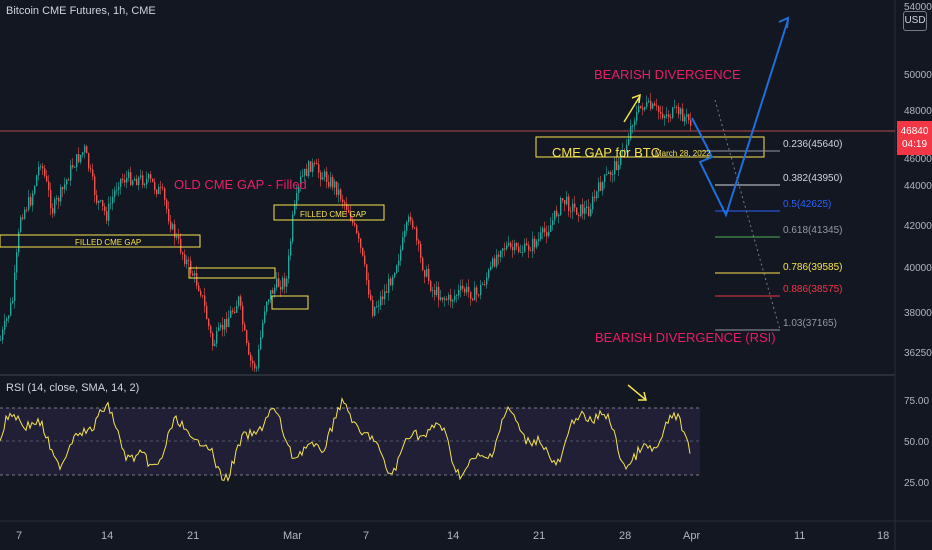 This screenshot has width=932, height=550. I want to click on rsi-indicator-label: RSI (14, close, SMA, 14, 2), so click(73, 388).